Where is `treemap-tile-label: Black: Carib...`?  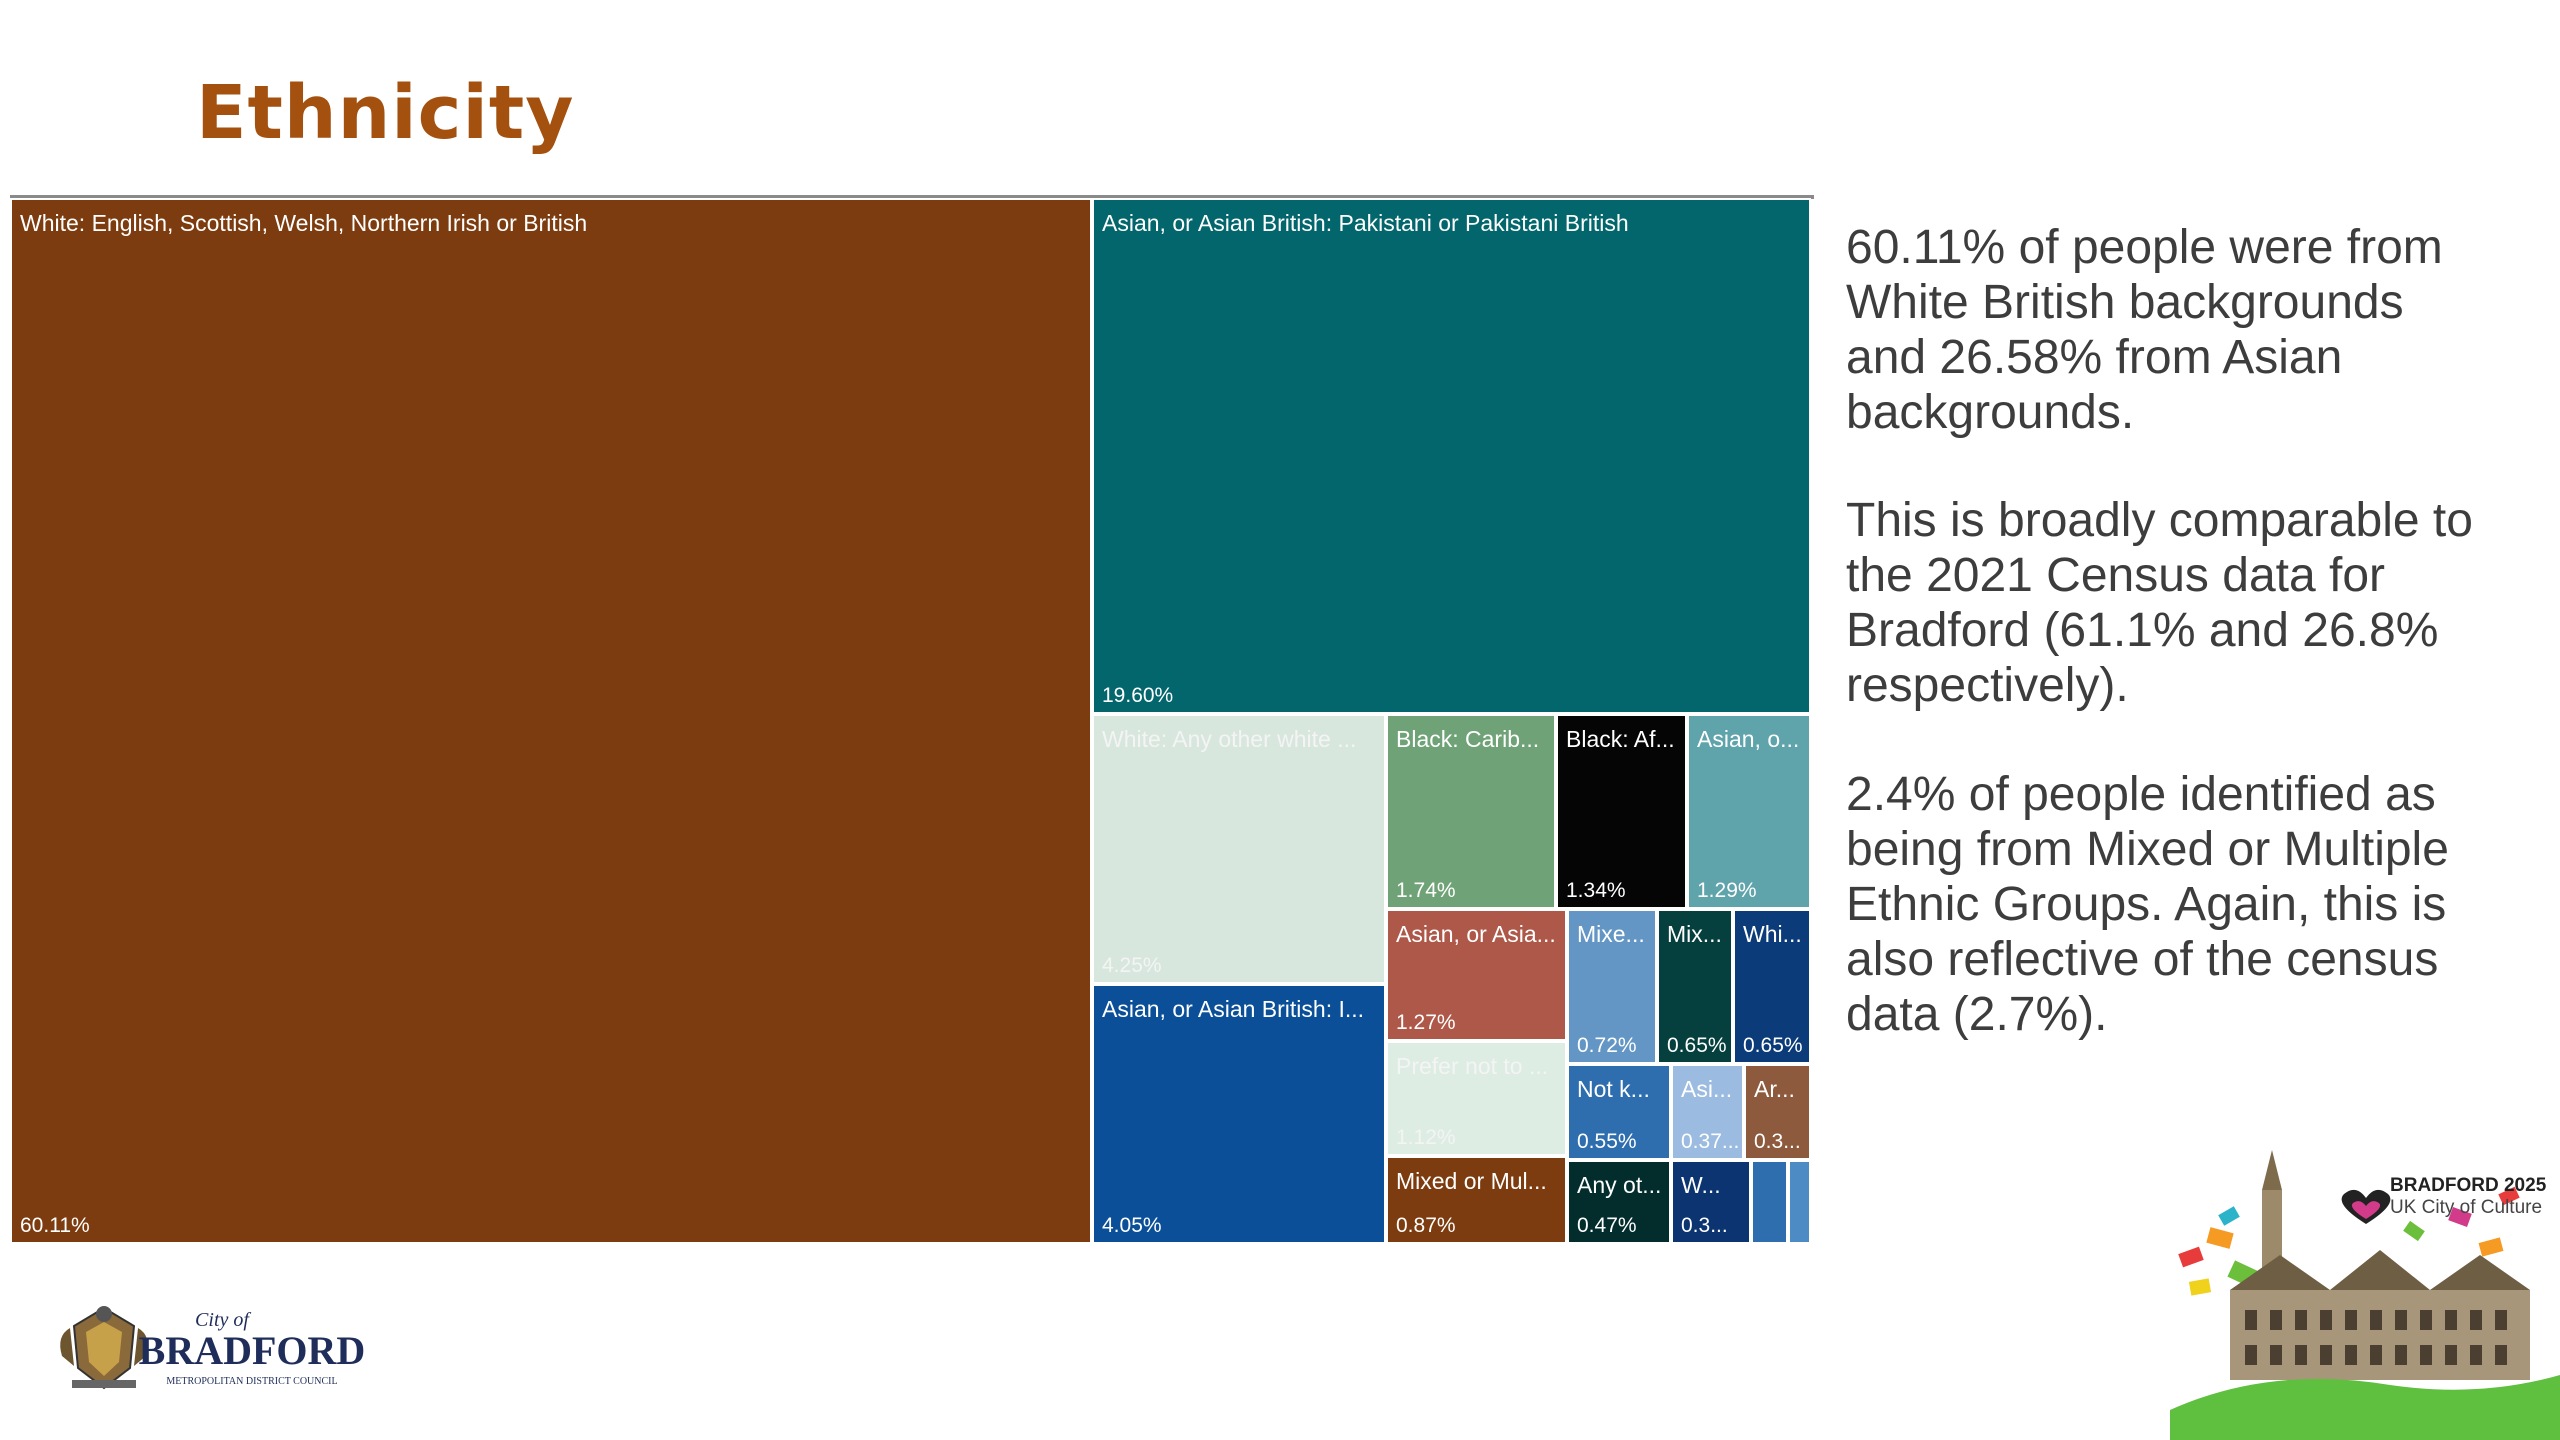 treemap-tile-label: Black: Carib... is located at coordinates (1468, 739).